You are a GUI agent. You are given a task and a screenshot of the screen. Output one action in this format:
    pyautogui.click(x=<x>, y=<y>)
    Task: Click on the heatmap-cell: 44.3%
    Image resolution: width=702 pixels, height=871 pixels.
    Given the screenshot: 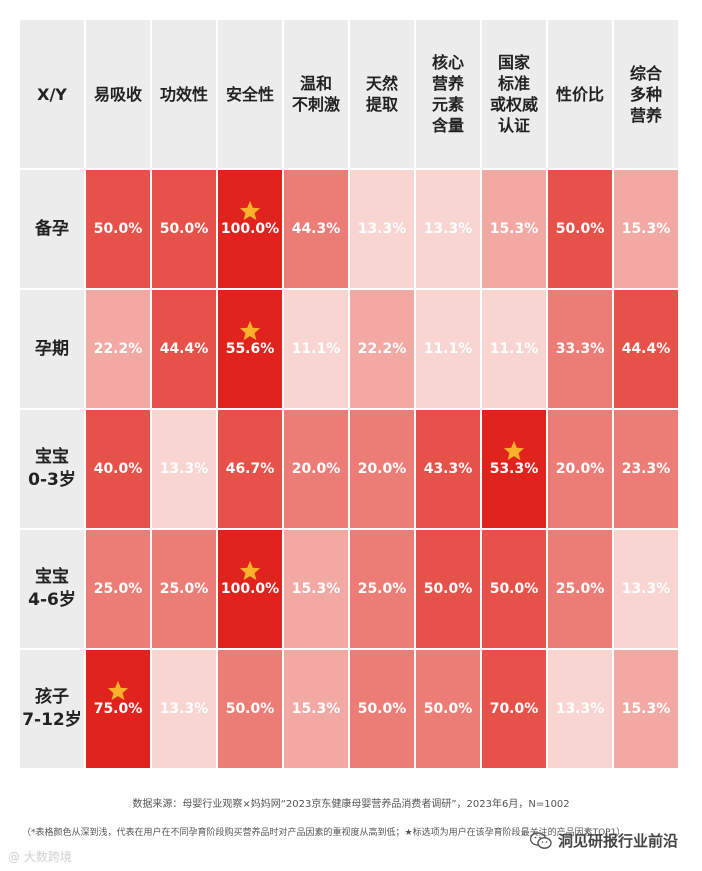 What is the action you would take?
    pyautogui.click(x=316, y=229)
    